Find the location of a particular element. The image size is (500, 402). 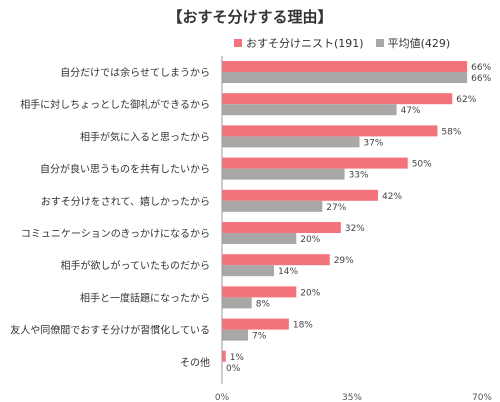

x-tick-label: 0% is located at coordinates (222, 397).